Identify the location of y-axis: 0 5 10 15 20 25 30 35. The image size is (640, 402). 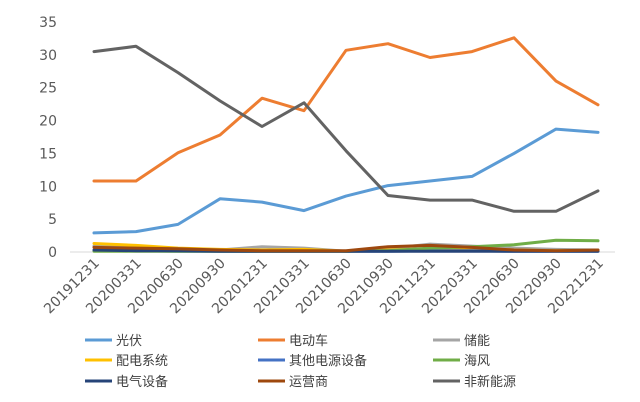
(48, 138).